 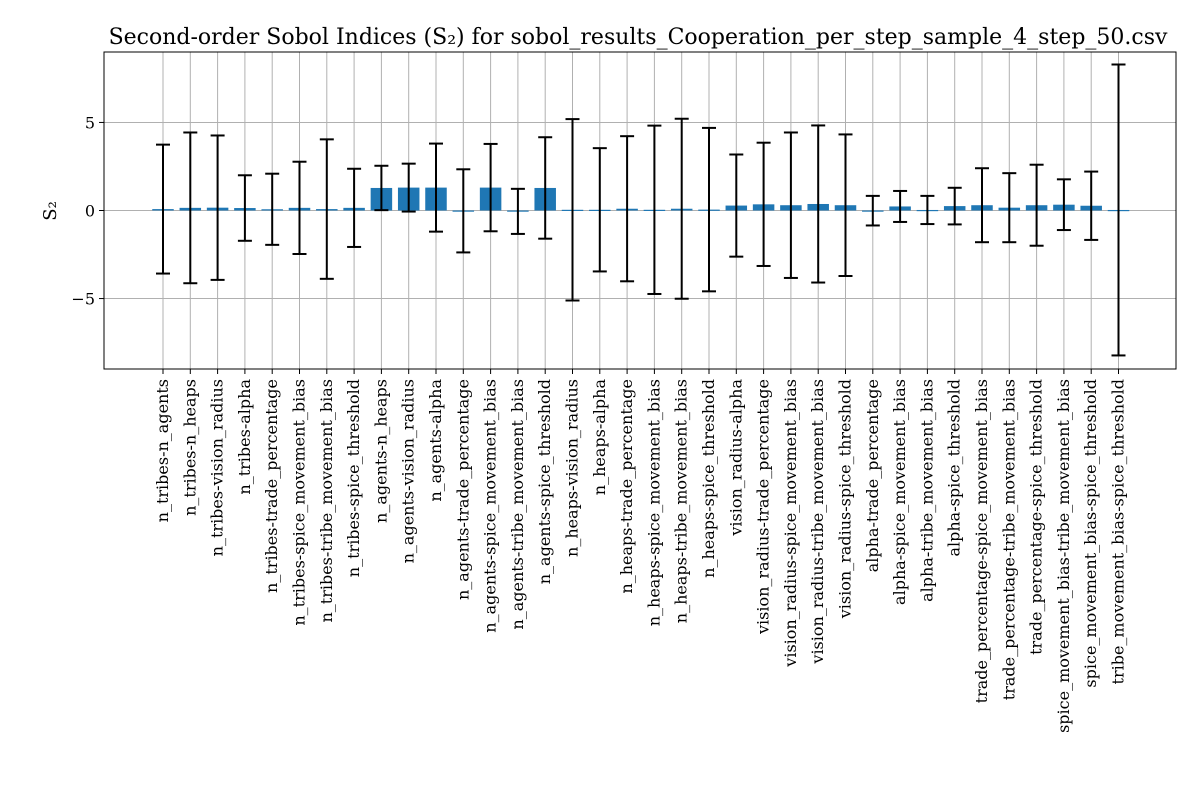 What do you see at coordinates (981, 541) in the screenshot?
I see `x-tick-label: trade_percentage-spice_movement_bias` at bounding box center [981, 541].